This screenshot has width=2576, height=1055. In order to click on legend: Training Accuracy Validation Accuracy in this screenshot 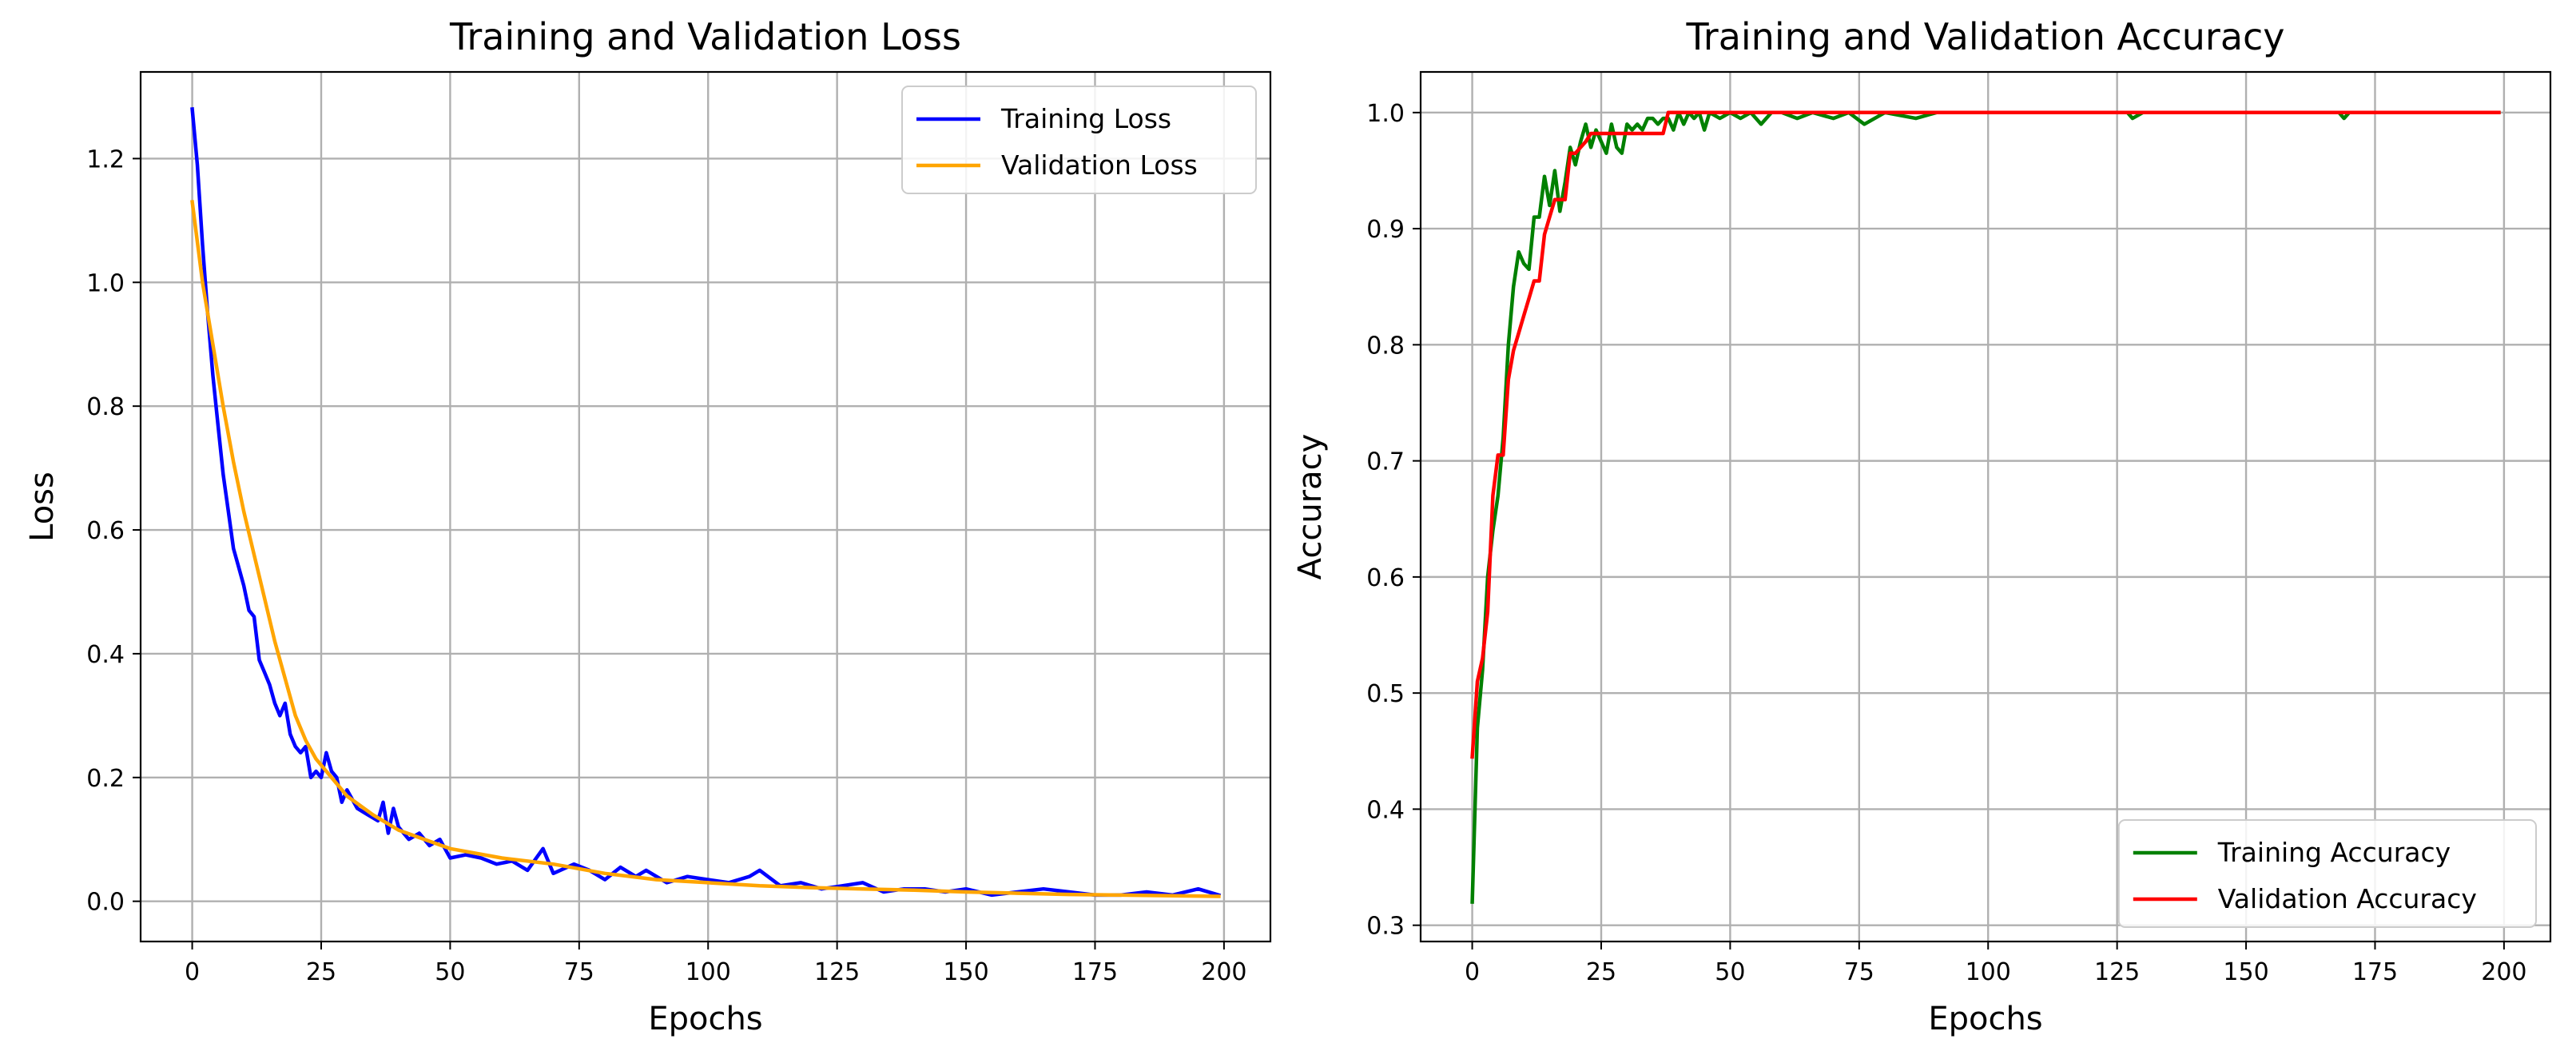, I will do `click(2327, 874)`.